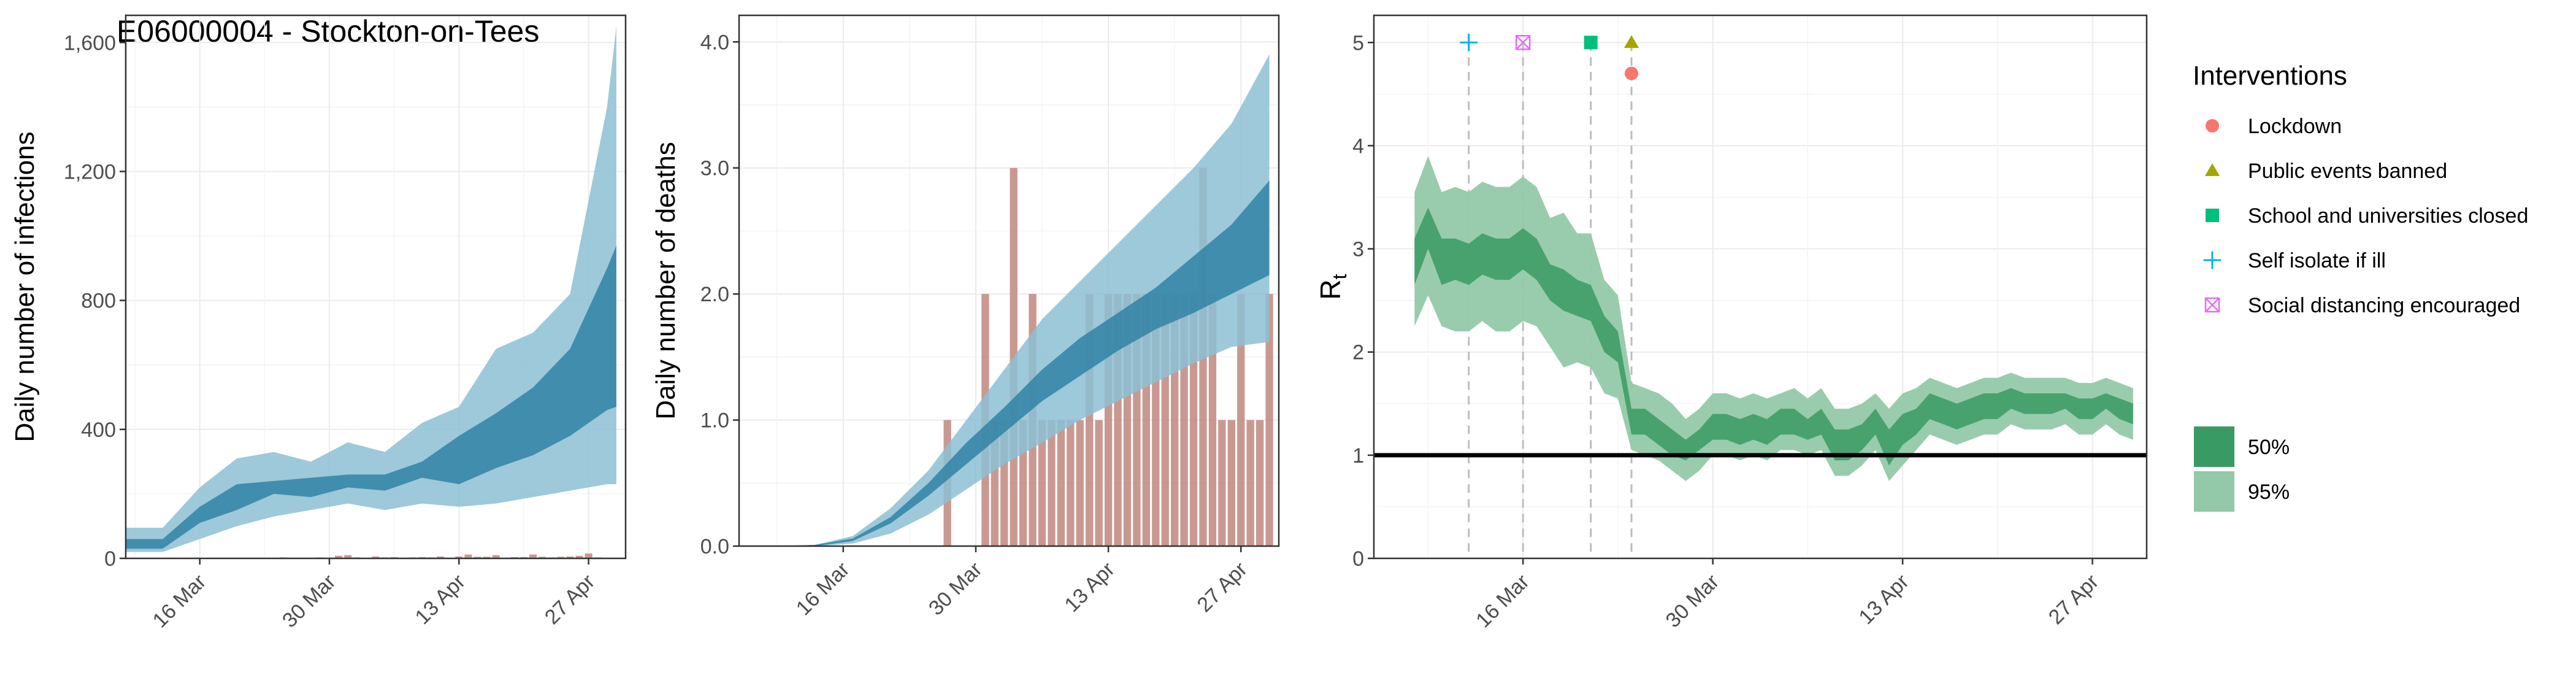 This screenshot has height=686, width=2576. I want to click on marker-social_distancing-d2, so click(1523, 42).